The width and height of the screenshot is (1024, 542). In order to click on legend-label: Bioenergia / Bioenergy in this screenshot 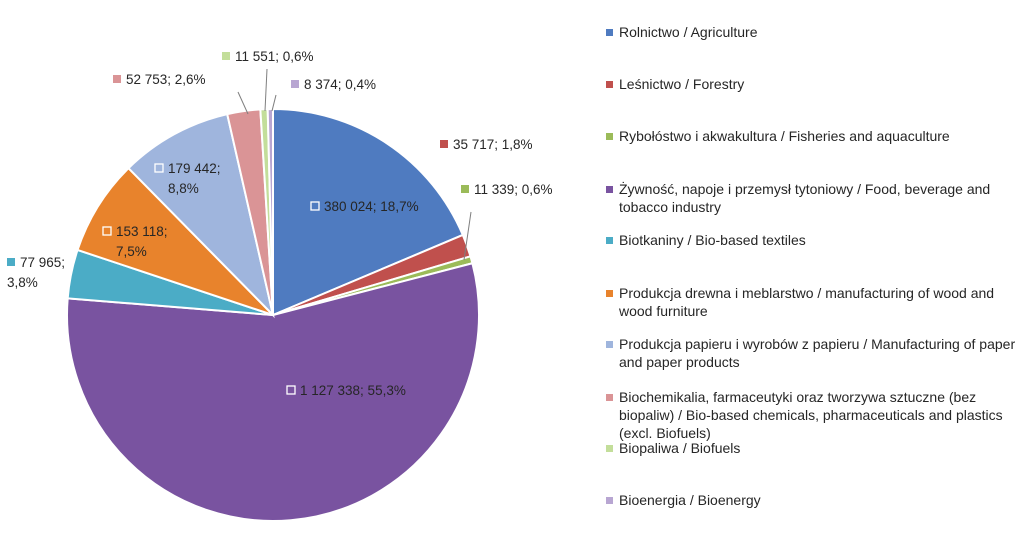, I will do `click(690, 500)`.